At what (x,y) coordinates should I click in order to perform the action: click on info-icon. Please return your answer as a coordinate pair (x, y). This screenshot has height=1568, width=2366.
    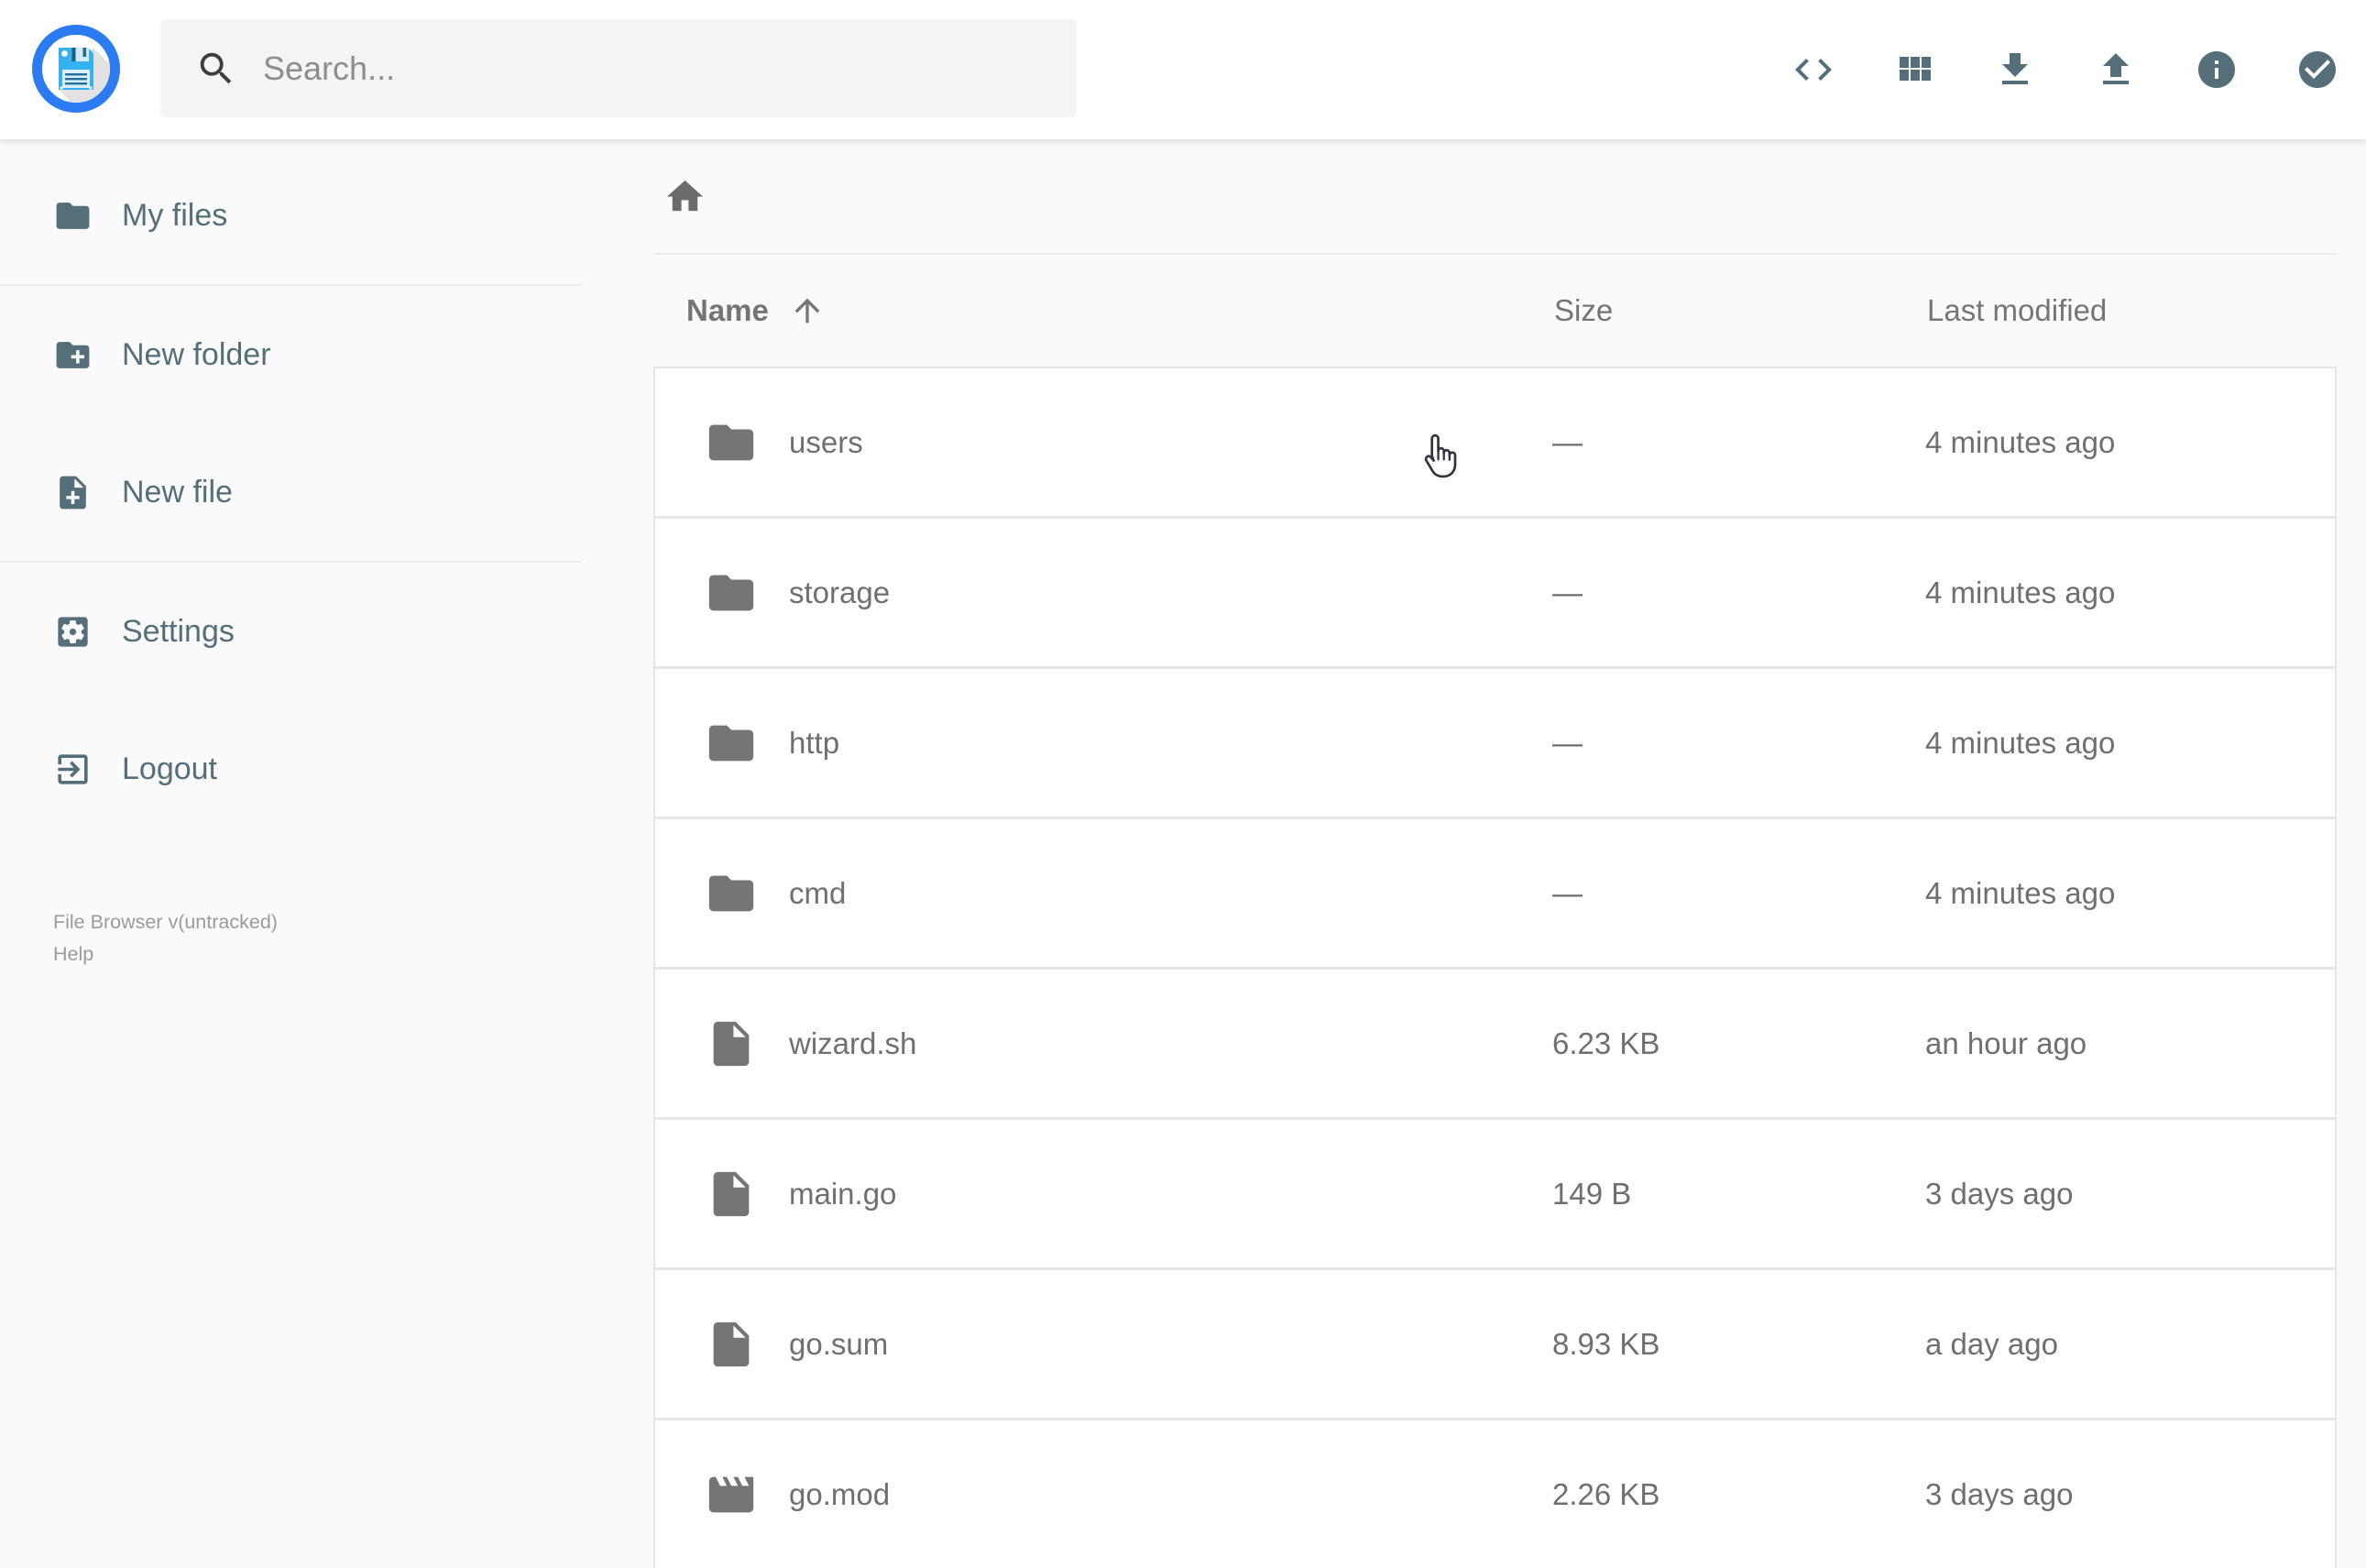
    Looking at the image, I should click on (2217, 70).